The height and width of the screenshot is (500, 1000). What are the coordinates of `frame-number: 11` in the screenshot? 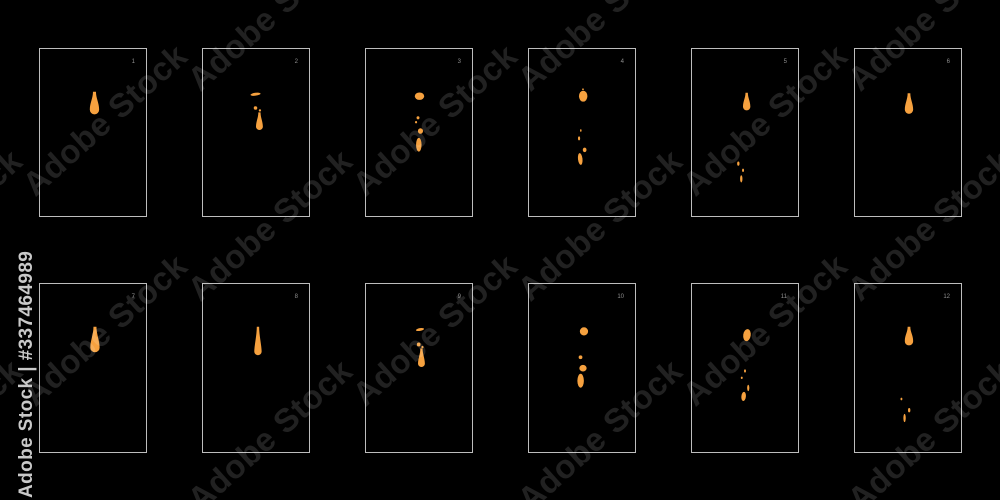 It's located at (783, 297).